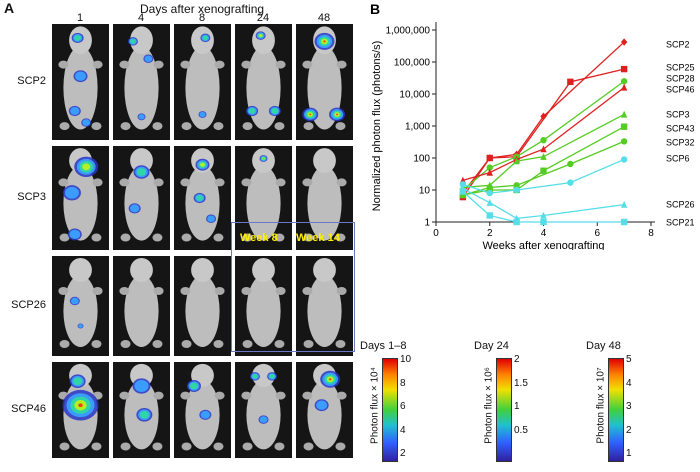  Describe the element at coordinates (403, 383) in the screenshot. I see `colorbar-tick: 8` at that location.